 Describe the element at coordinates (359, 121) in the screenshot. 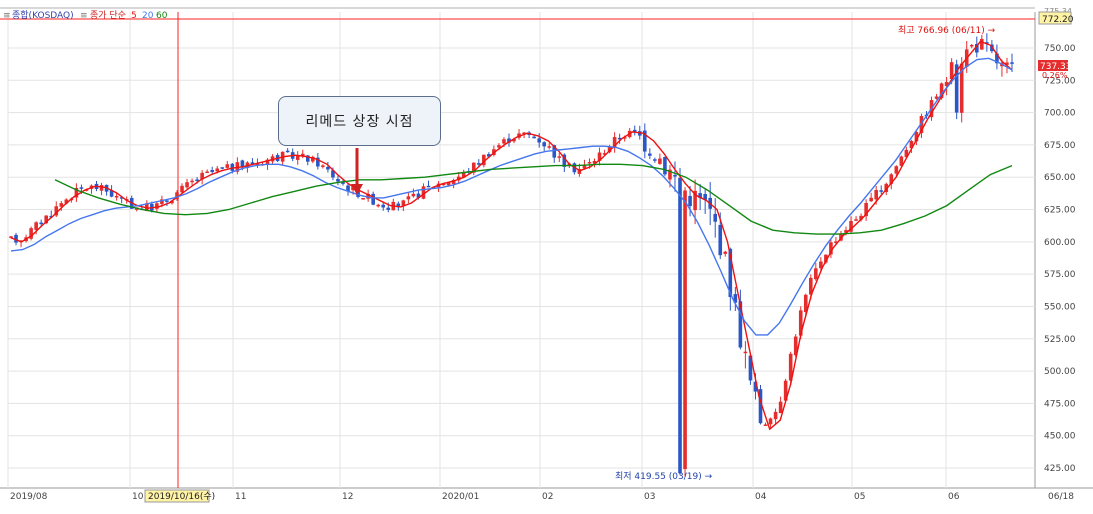

I see `listing-callout: 리메드 상장 시점` at that location.